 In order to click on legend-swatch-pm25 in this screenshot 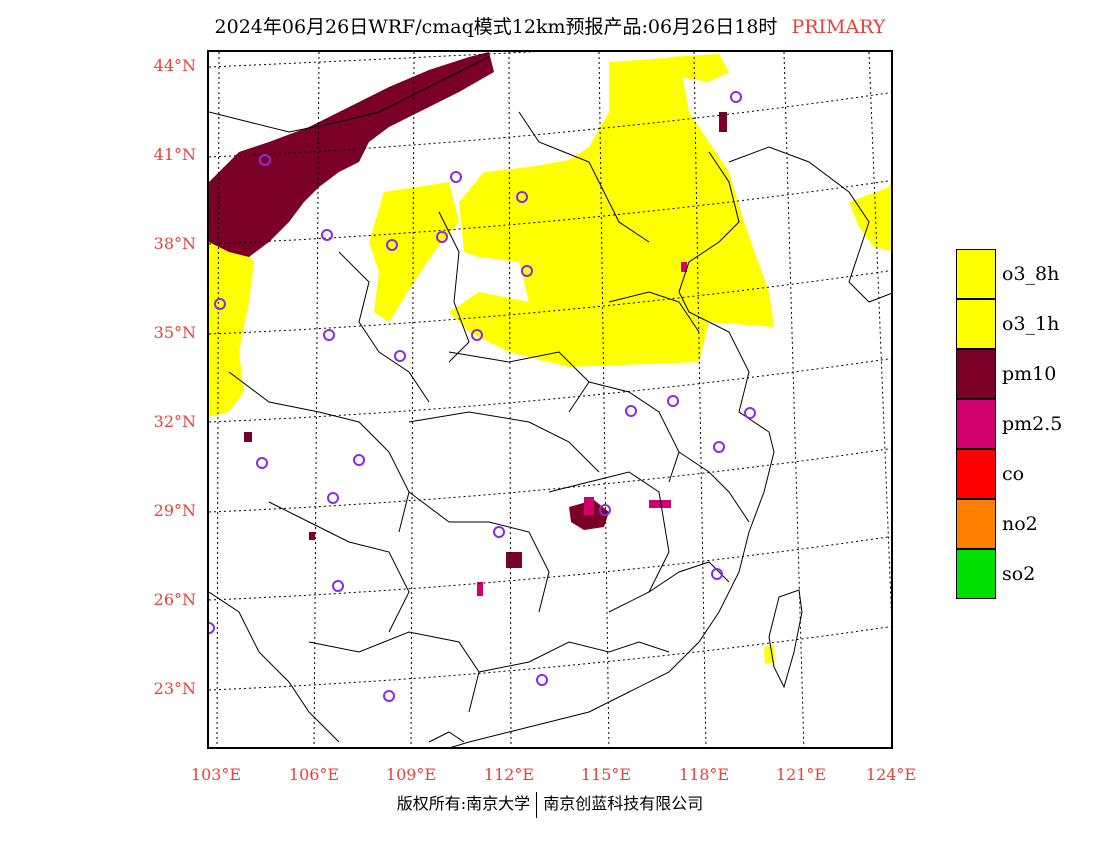, I will do `click(976, 424)`.